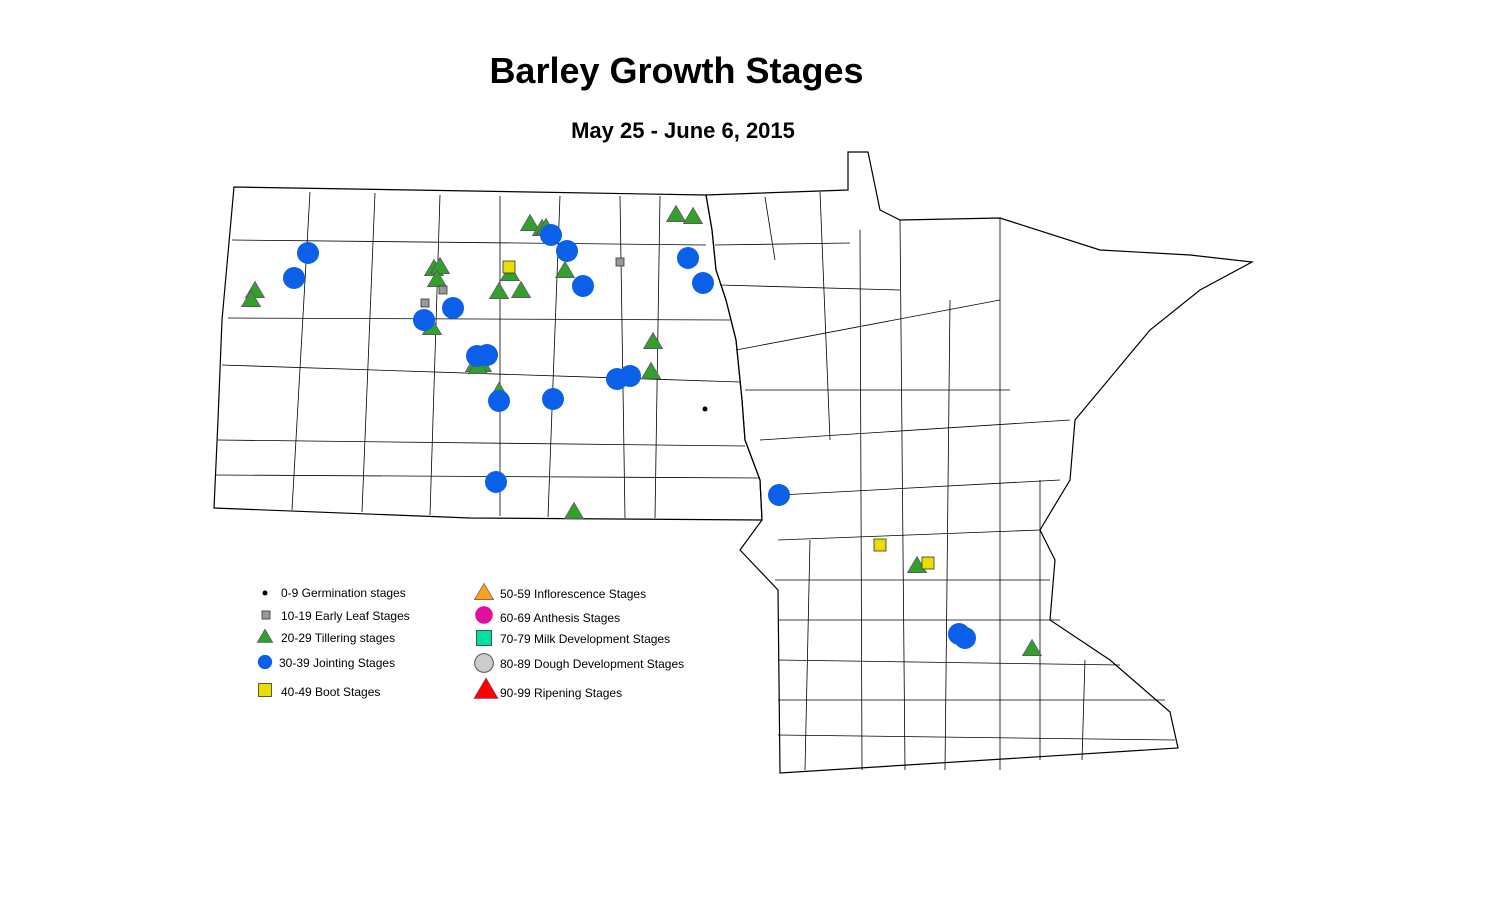 The width and height of the screenshot is (1503, 900). I want to click on germination-legend-symbol, so click(265, 593).